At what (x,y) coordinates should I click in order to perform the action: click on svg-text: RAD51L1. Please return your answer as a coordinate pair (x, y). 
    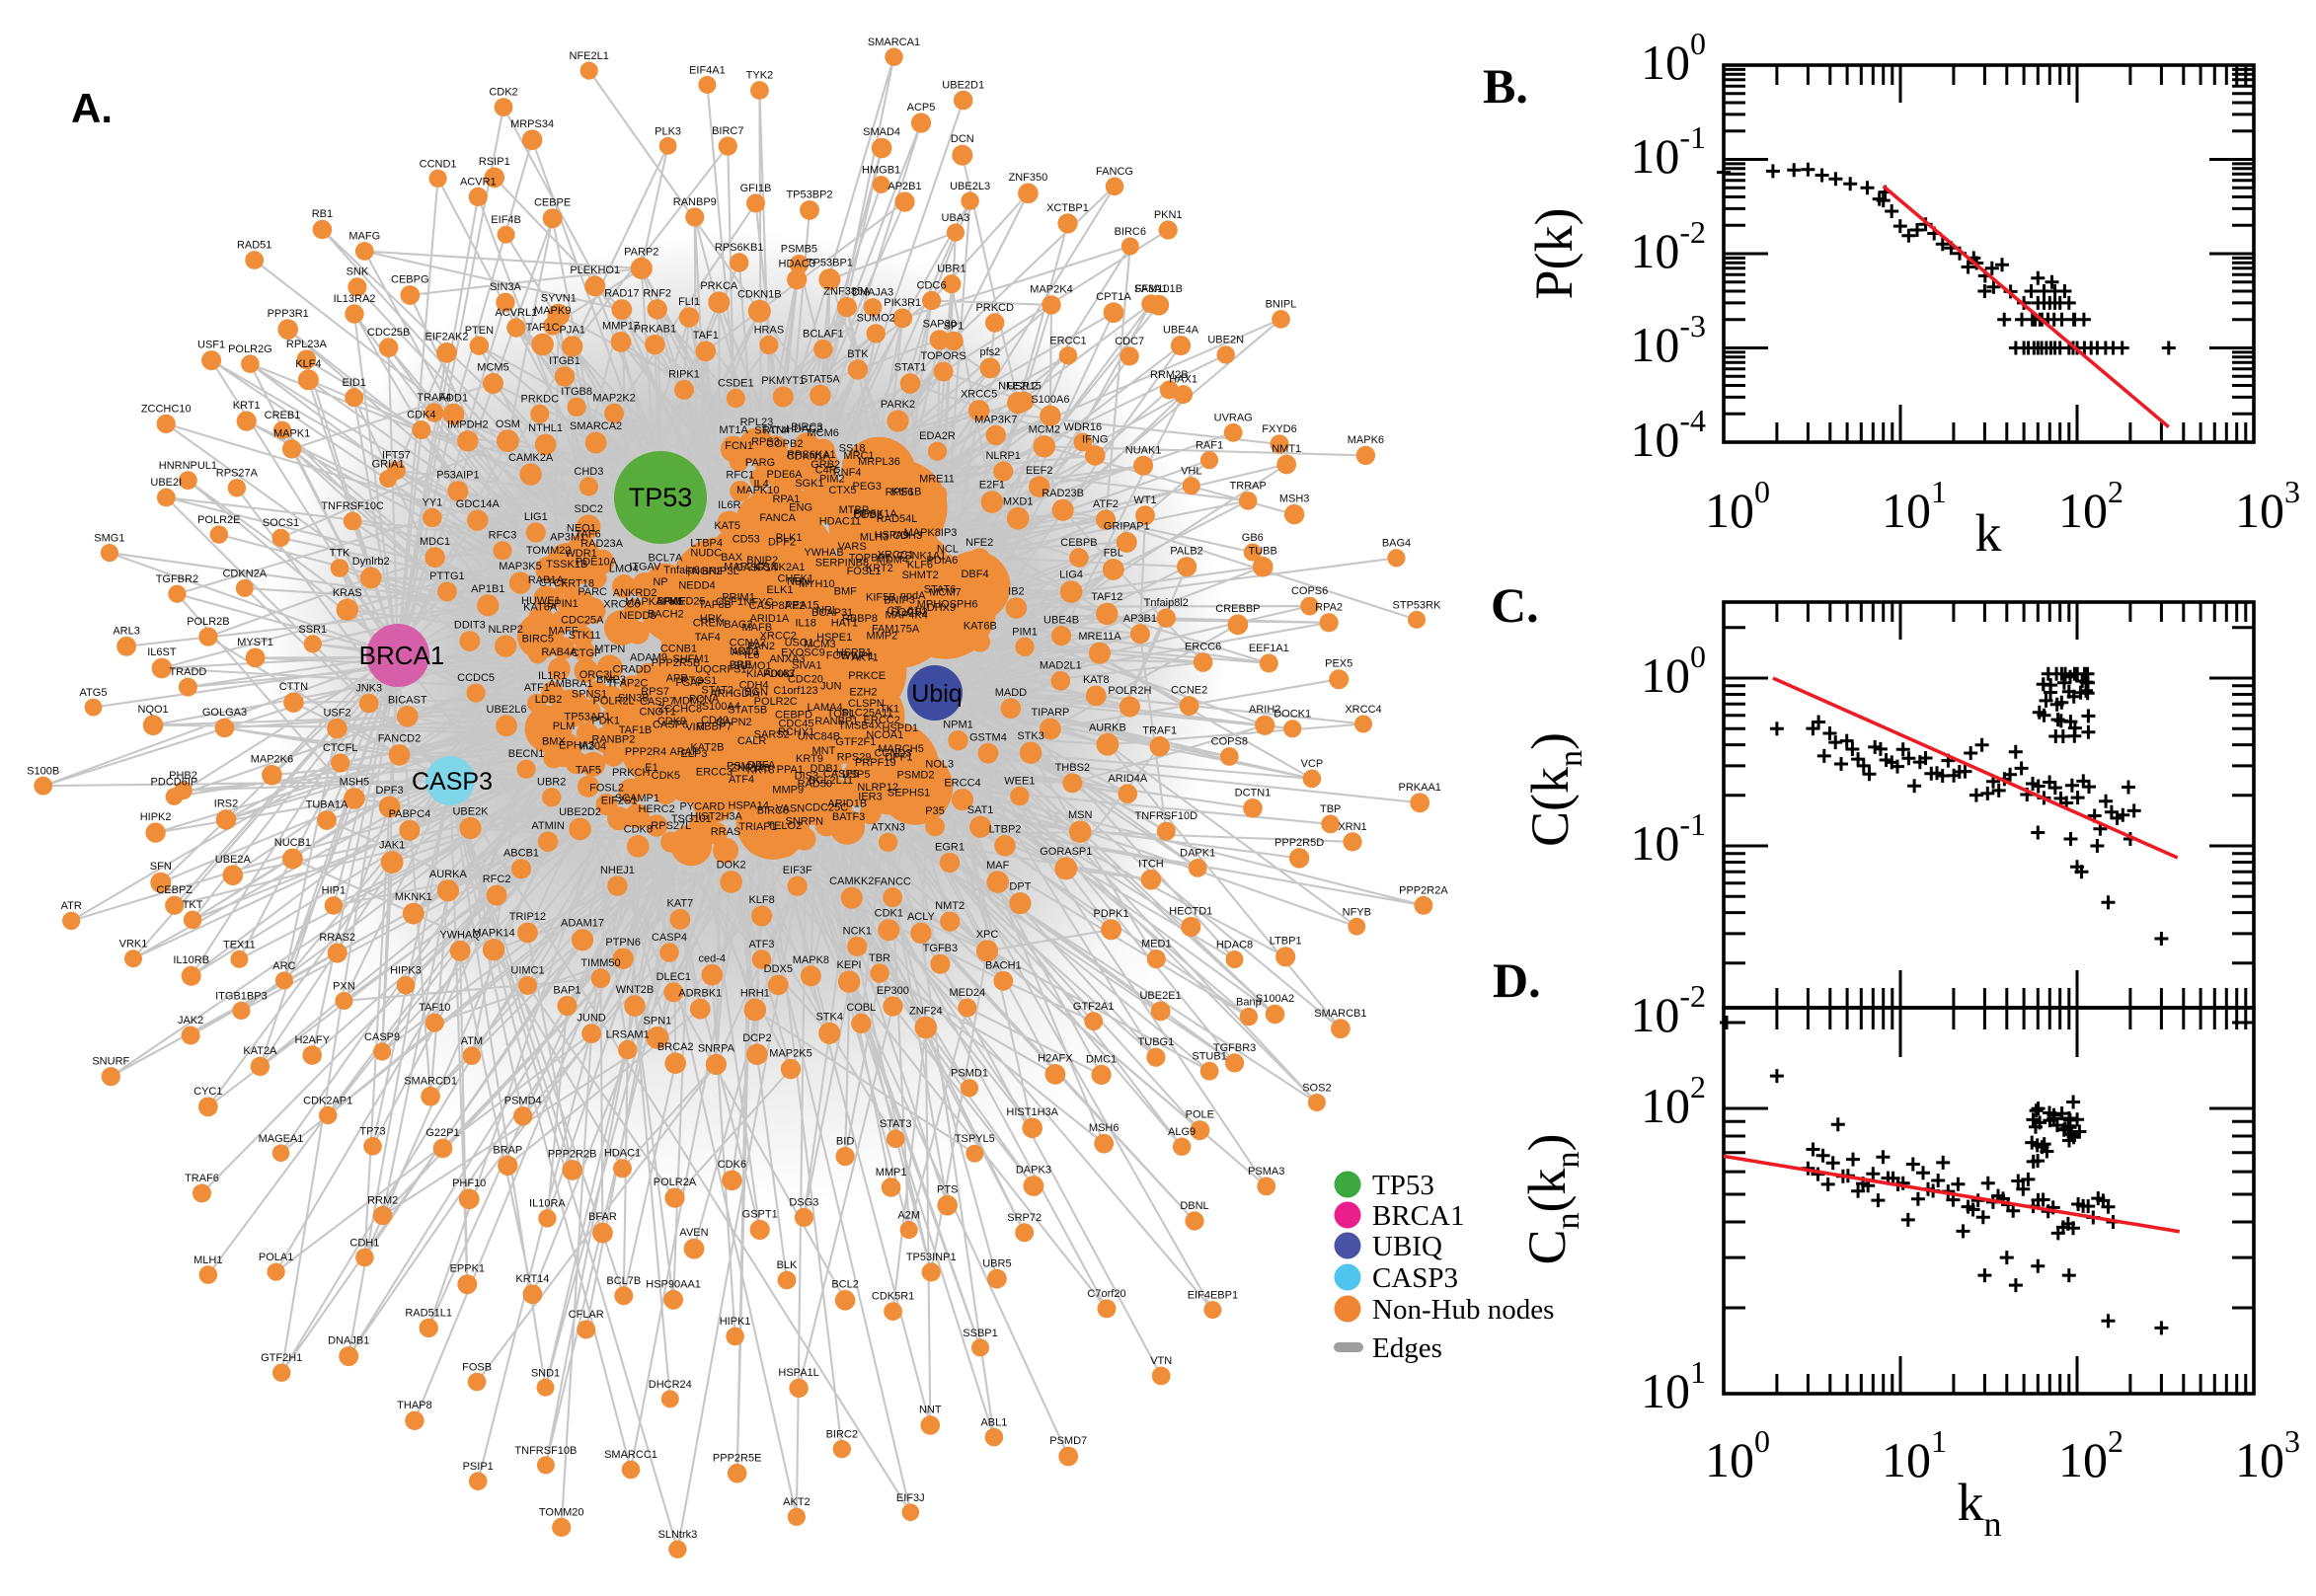
    Looking at the image, I should click on (428, 1313).